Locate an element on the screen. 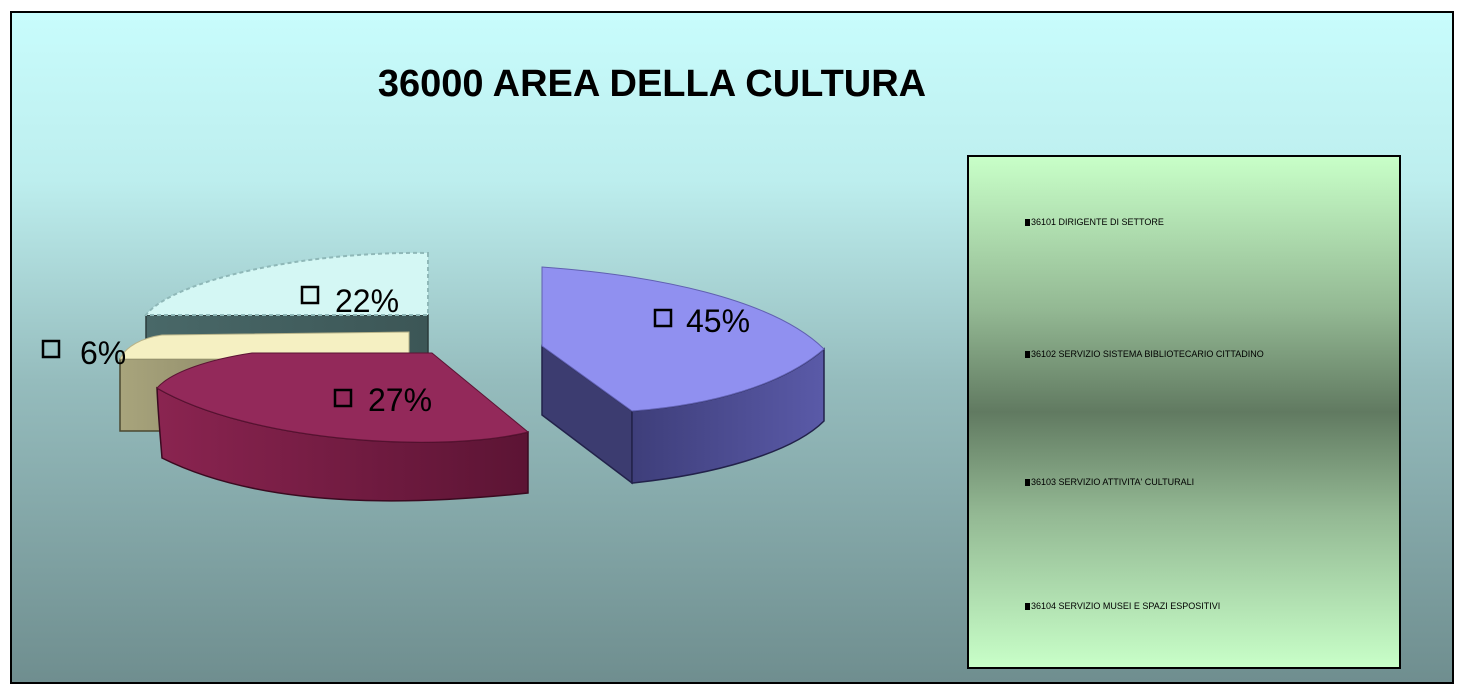  data-label: 6% is located at coordinates (83, 353).